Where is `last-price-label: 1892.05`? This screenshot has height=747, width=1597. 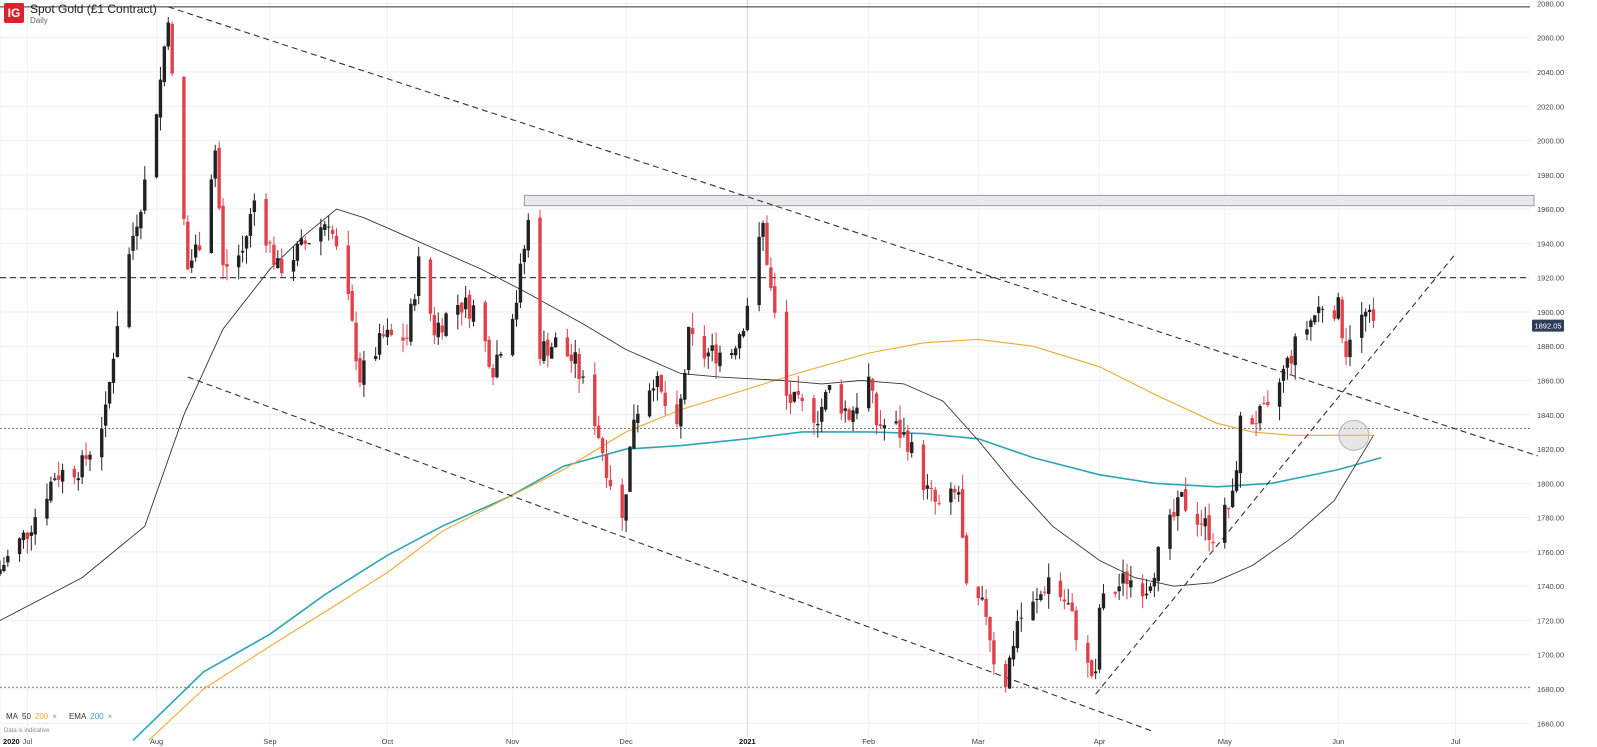 last-price-label: 1892.05 is located at coordinates (1547, 326).